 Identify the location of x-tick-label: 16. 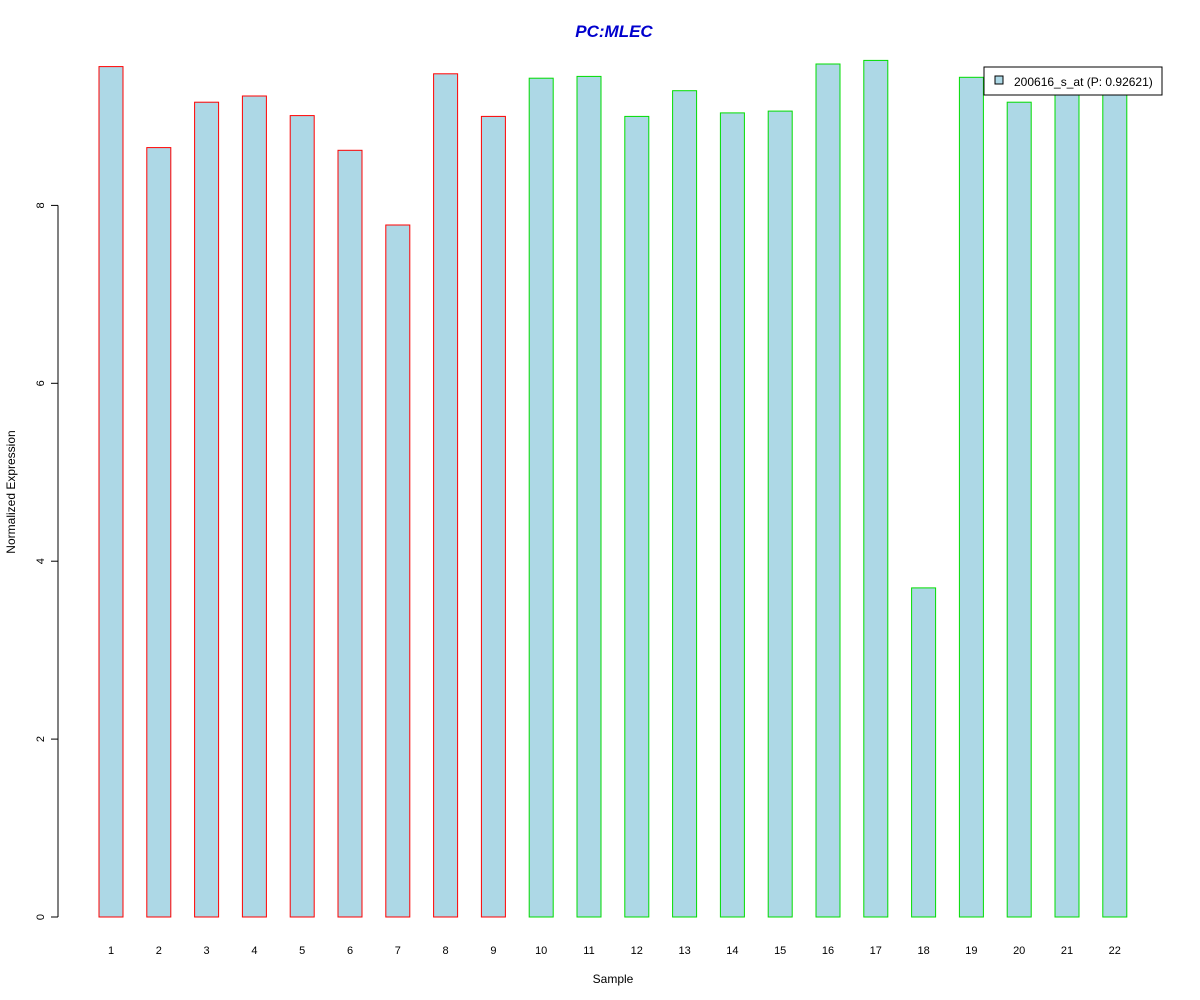
(828, 951).